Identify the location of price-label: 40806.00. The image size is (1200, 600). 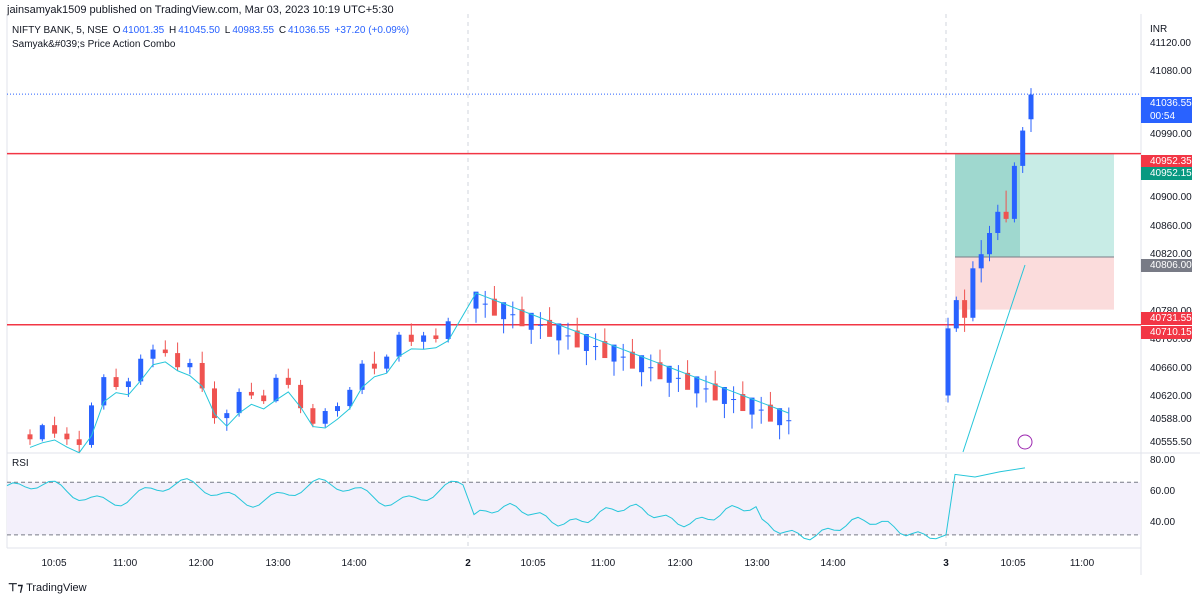
(1166, 265).